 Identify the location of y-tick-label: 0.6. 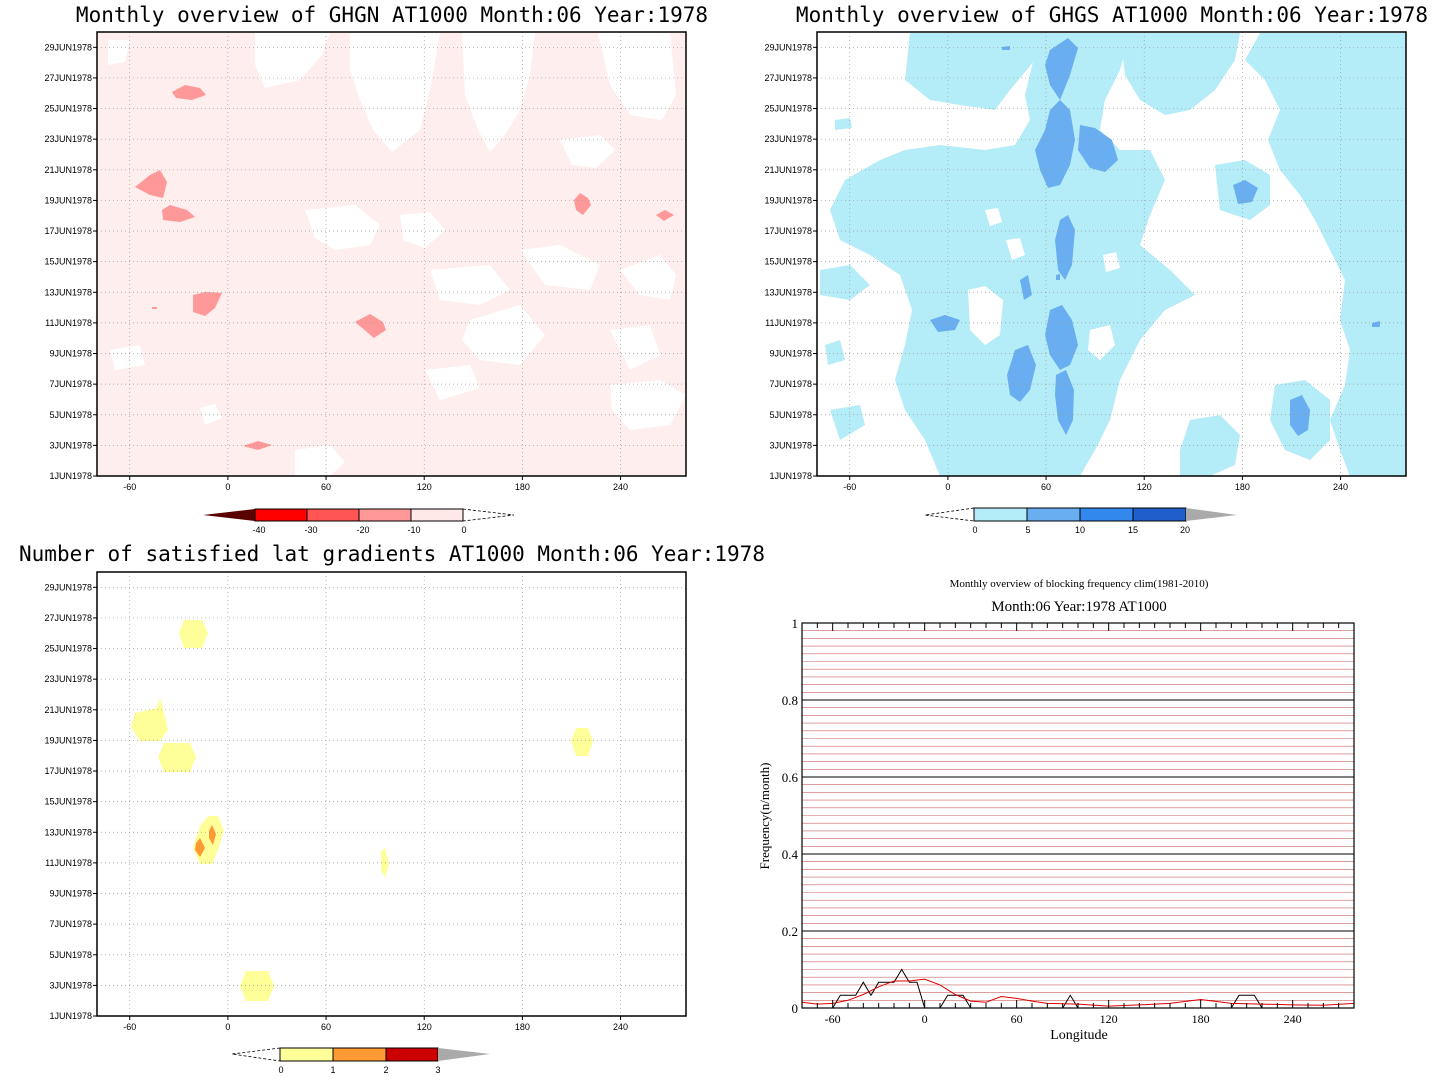
(790, 777).